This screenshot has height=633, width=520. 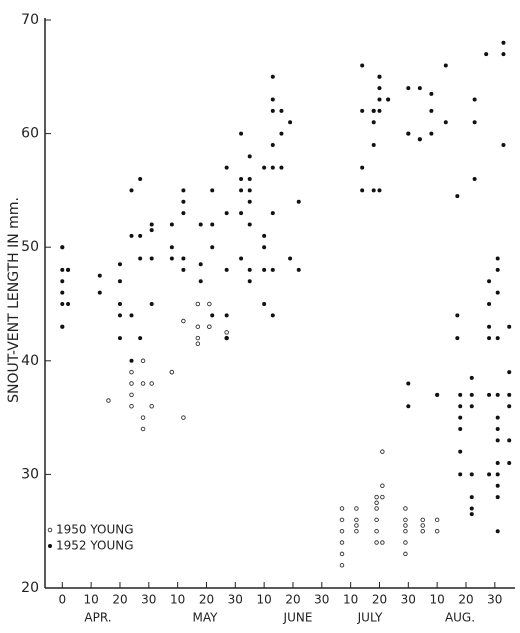 What do you see at coordinates (62, 600) in the screenshot?
I see `x-tick-label: 0` at bounding box center [62, 600].